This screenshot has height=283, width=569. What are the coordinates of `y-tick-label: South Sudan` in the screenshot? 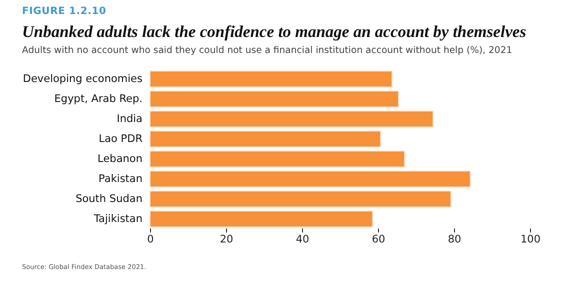 It's located at (109, 199).